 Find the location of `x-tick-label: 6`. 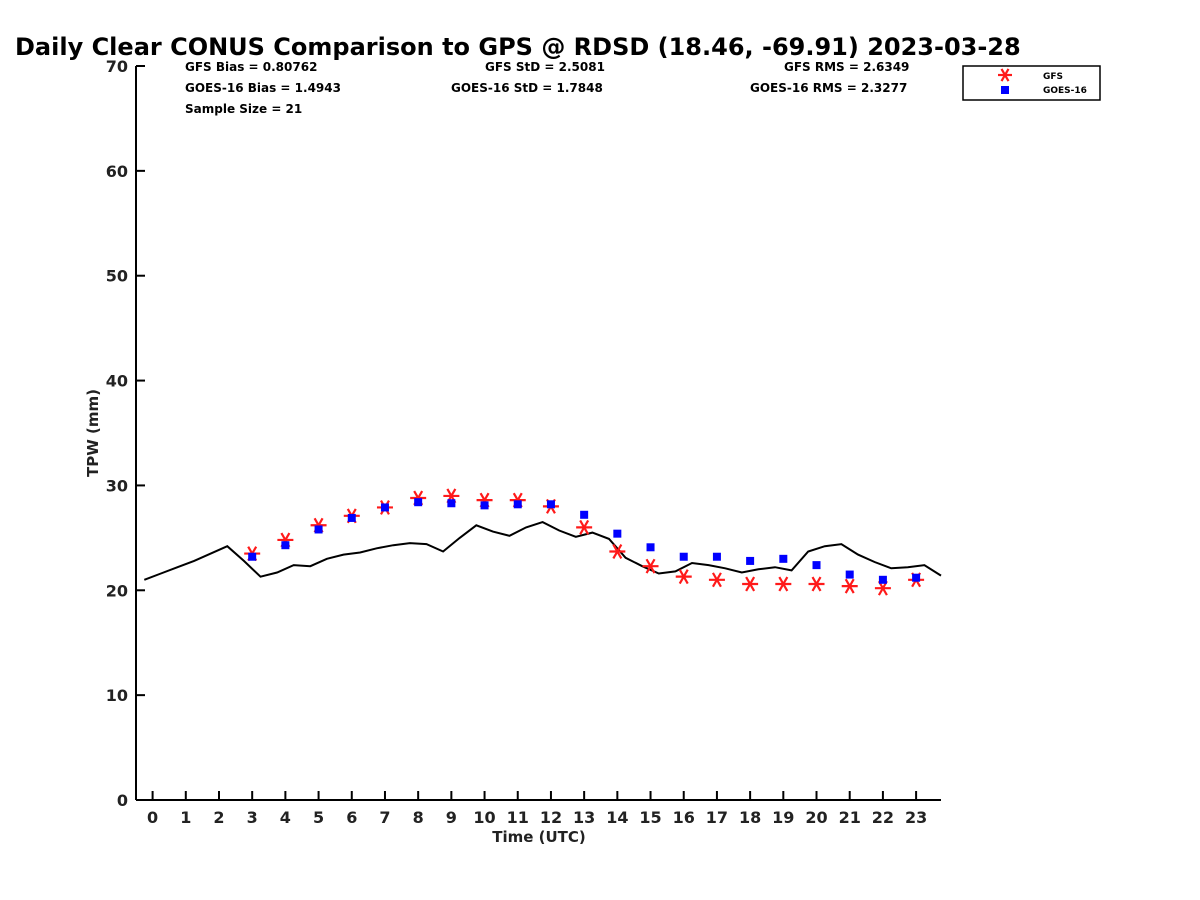

x-tick-label: 6 is located at coordinates (351, 817).